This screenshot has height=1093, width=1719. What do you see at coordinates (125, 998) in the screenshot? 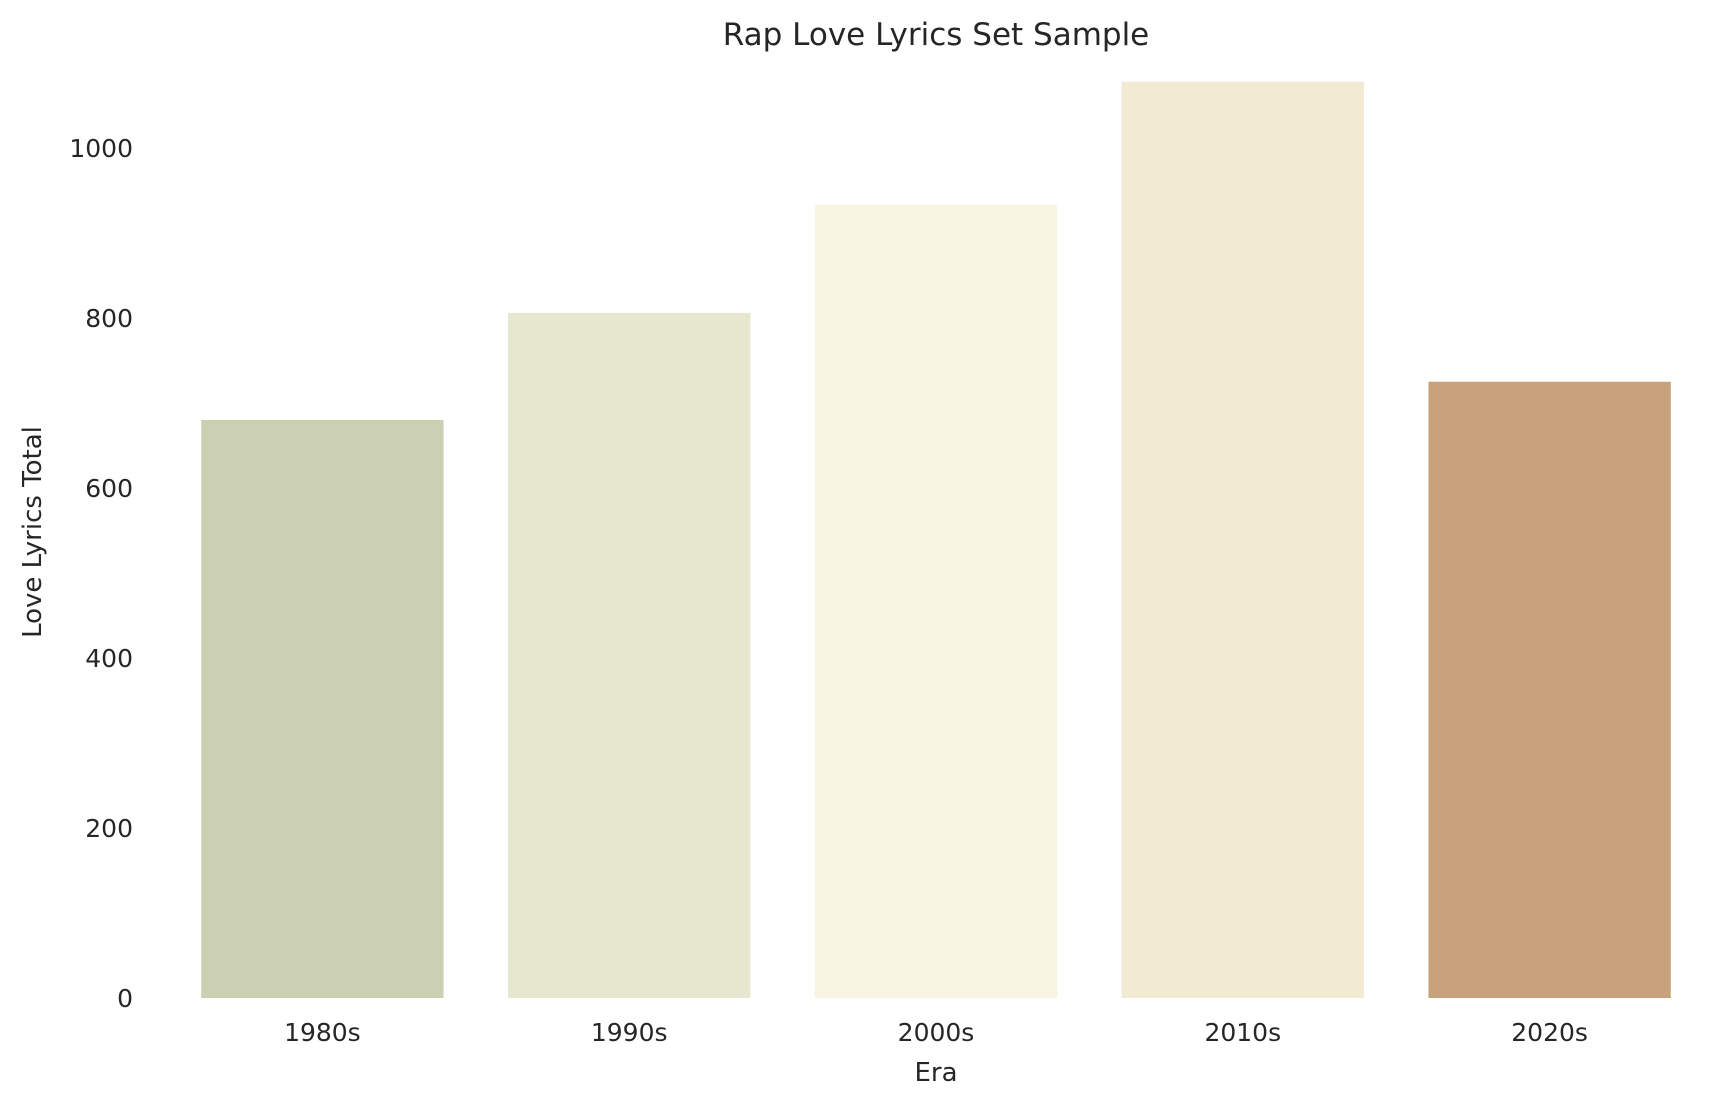
I see `y-tick-label: 0` at bounding box center [125, 998].